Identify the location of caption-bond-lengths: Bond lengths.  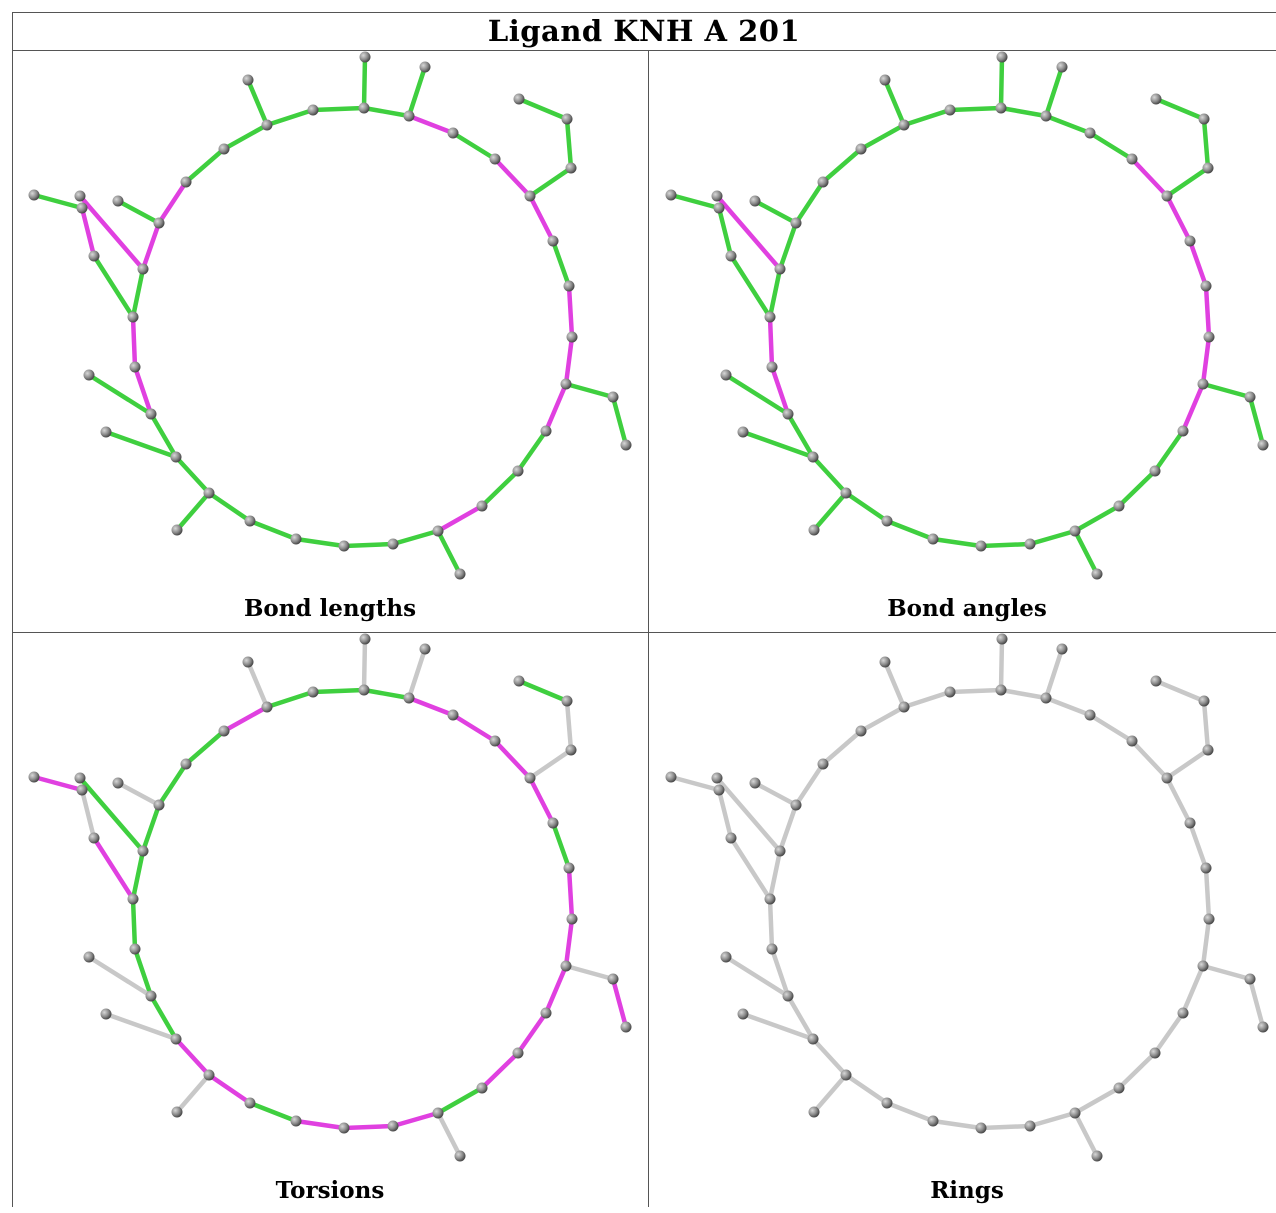
(330, 608).